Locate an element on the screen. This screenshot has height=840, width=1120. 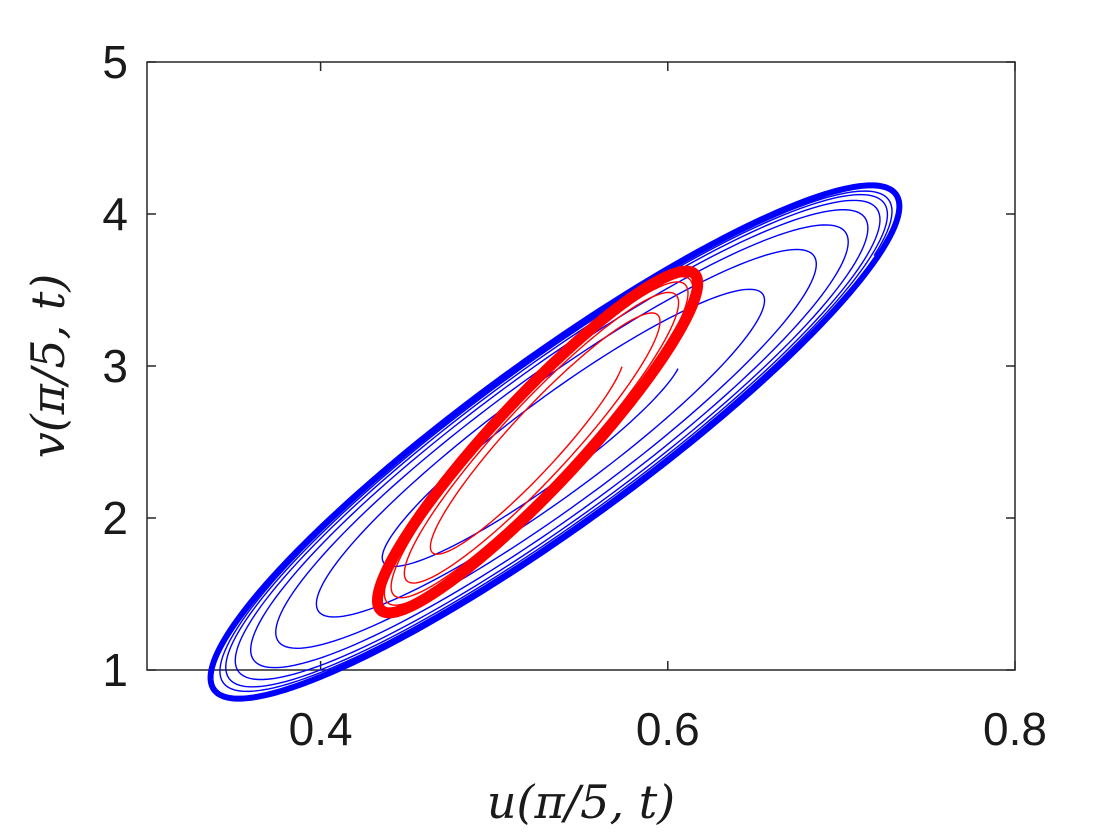
x-tick-label: 0.6 is located at coordinates (668, 729).